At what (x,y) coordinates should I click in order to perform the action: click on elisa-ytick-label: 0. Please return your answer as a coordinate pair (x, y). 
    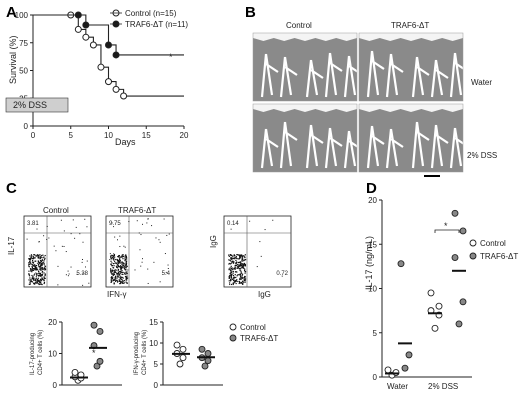
    Looking at the image, I should click on (375, 377).